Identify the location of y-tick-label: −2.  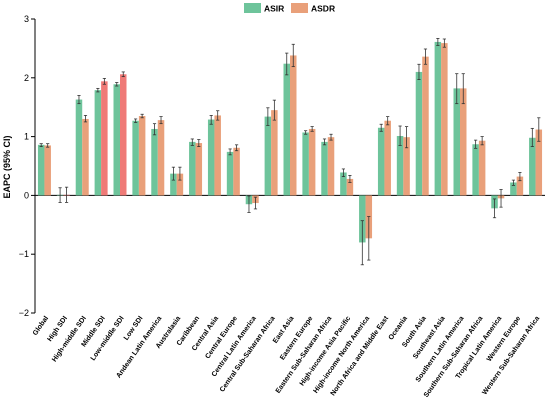
(24, 313).